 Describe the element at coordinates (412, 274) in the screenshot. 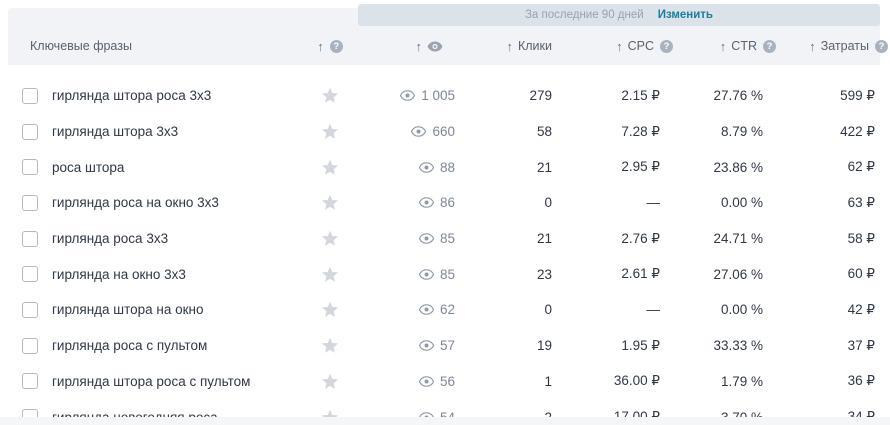

I see `views-cell: 85` at that location.